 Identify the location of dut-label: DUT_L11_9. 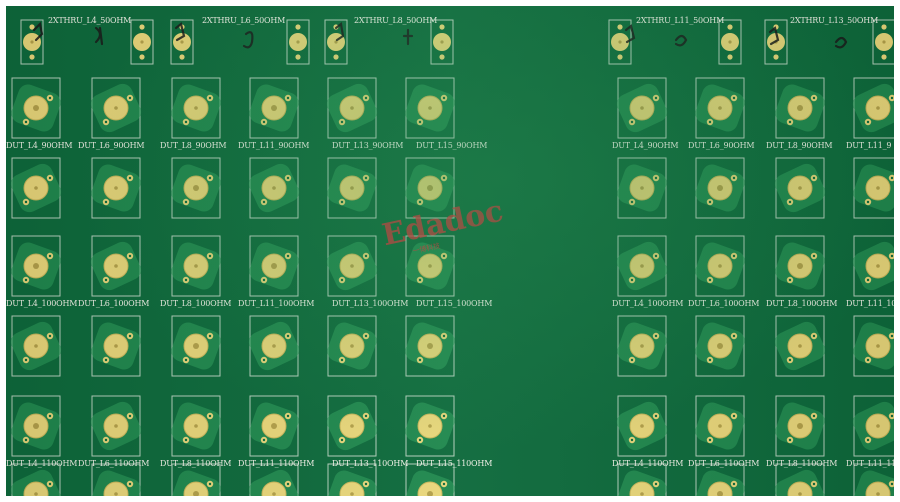
(868, 145).